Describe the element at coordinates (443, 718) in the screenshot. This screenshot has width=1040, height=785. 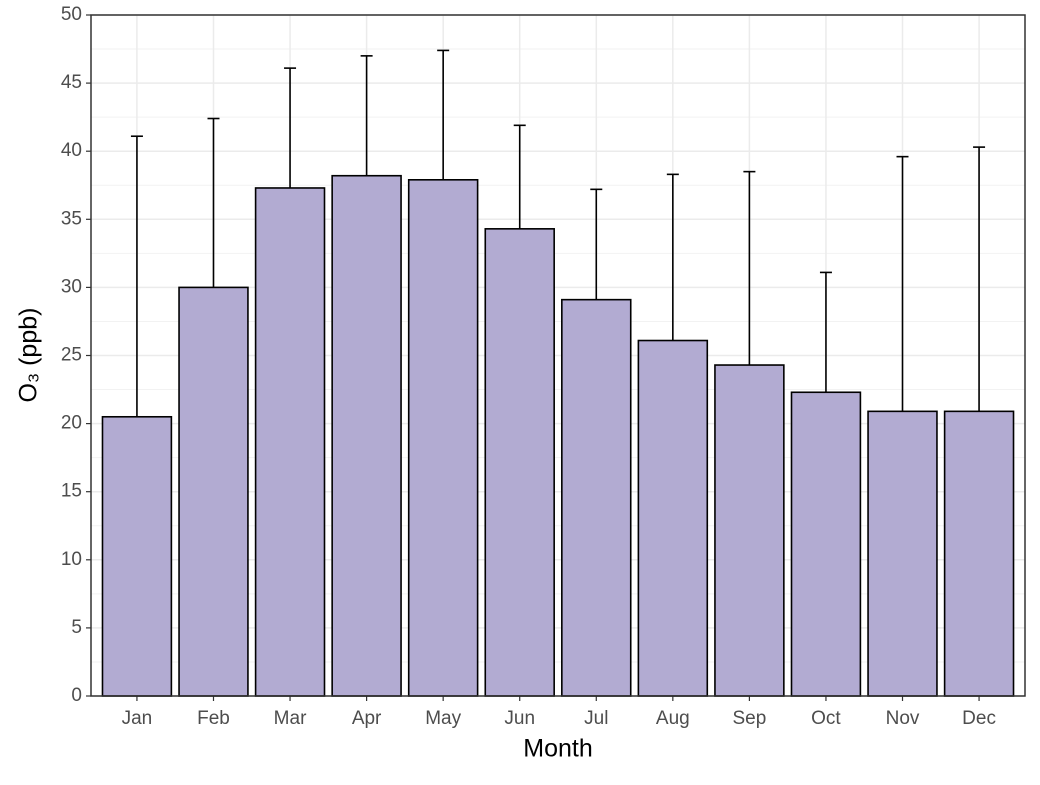
I see `x-tick-label: May` at that location.